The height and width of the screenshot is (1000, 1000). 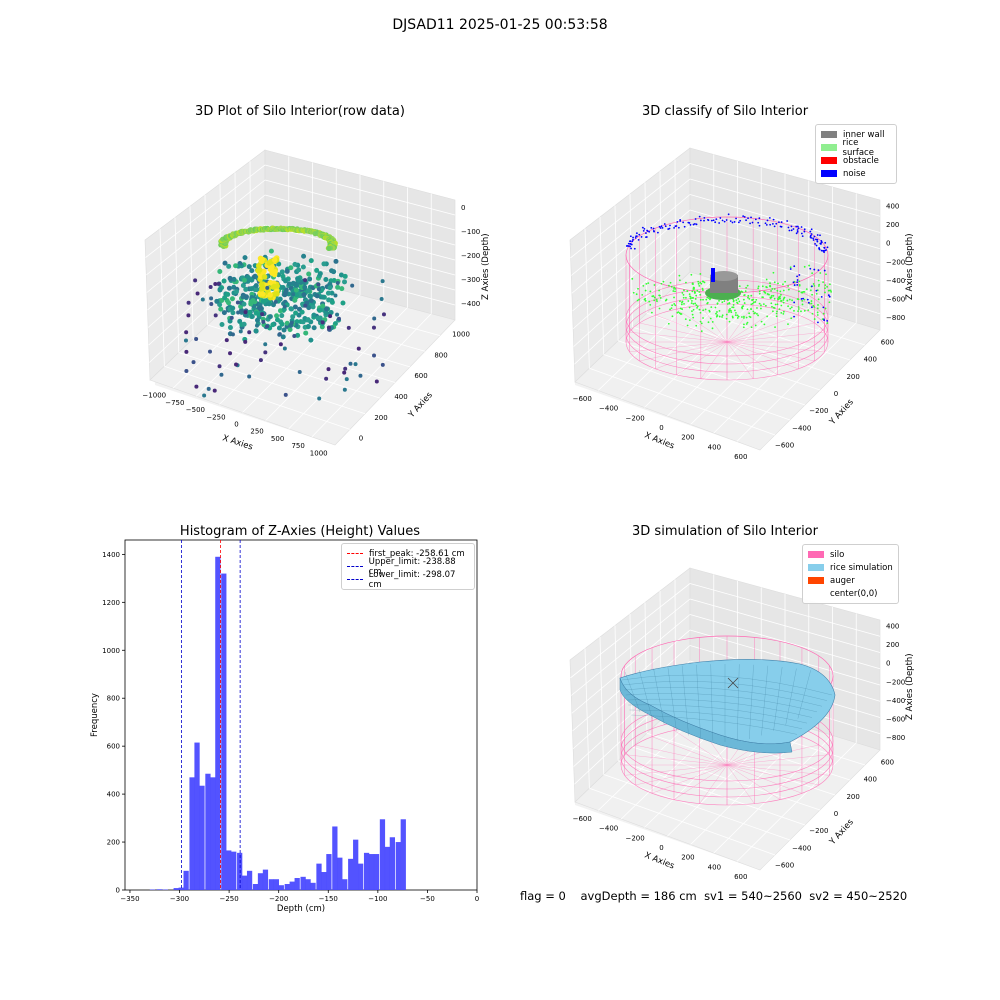 What do you see at coordinates (278, 899) in the screenshot?
I see `x-tick-label: −200` at bounding box center [278, 899].